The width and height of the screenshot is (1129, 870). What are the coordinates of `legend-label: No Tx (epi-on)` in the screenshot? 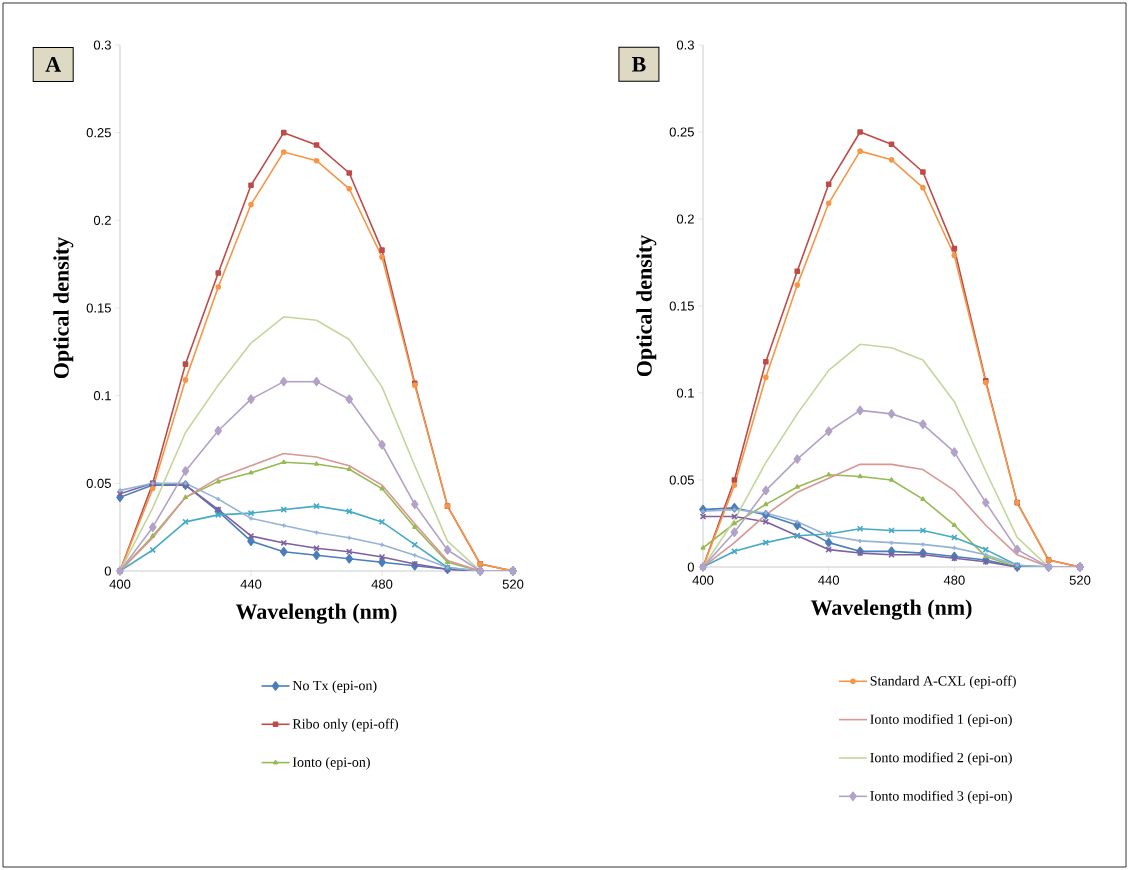 It's located at (334, 687).